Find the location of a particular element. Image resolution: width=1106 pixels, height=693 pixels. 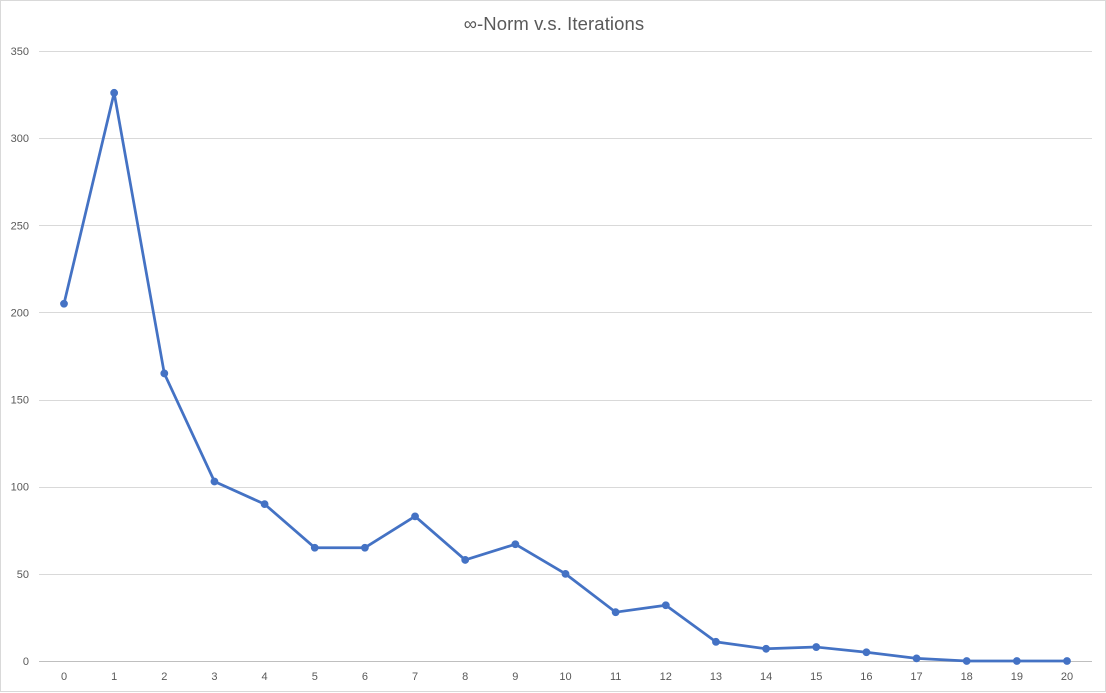

y-tick-labels: 0 50 100 150 200 250 300 350 is located at coordinates (20, 357).